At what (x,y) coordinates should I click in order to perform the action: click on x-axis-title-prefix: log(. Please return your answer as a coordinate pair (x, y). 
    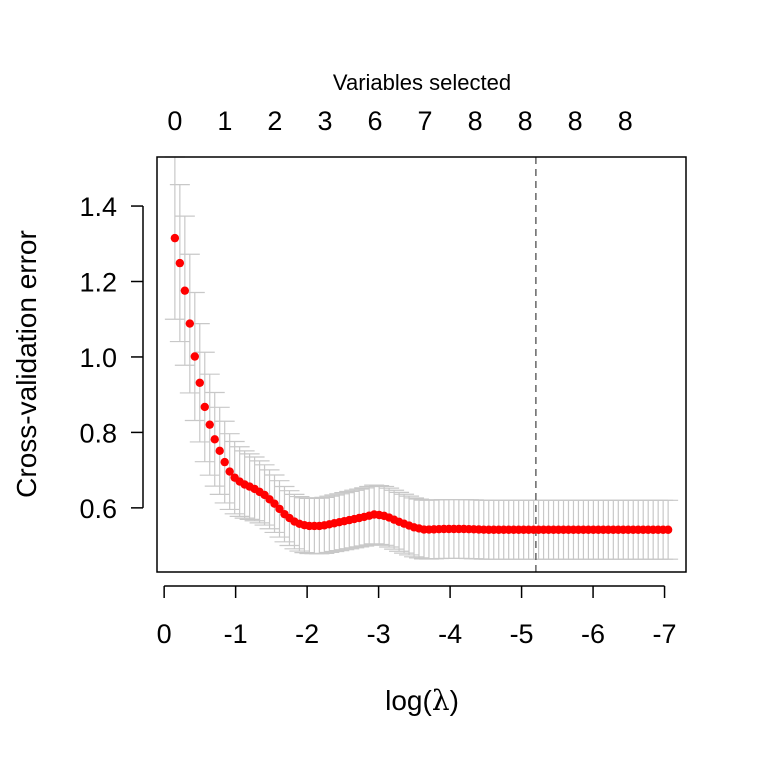
    Looking at the image, I should click on (408, 700).